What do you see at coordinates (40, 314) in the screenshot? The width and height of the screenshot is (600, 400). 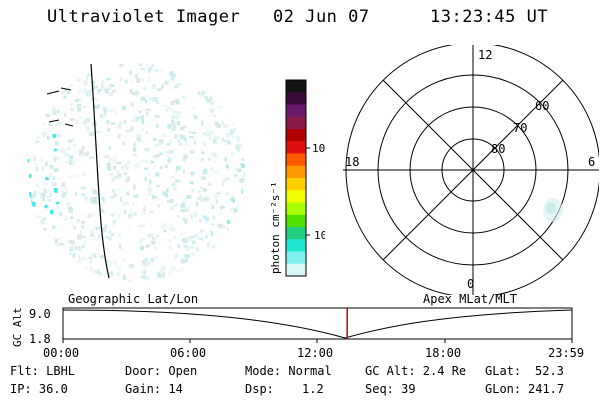 I see `timeline-ytick-high: 9.0` at bounding box center [40, 314].